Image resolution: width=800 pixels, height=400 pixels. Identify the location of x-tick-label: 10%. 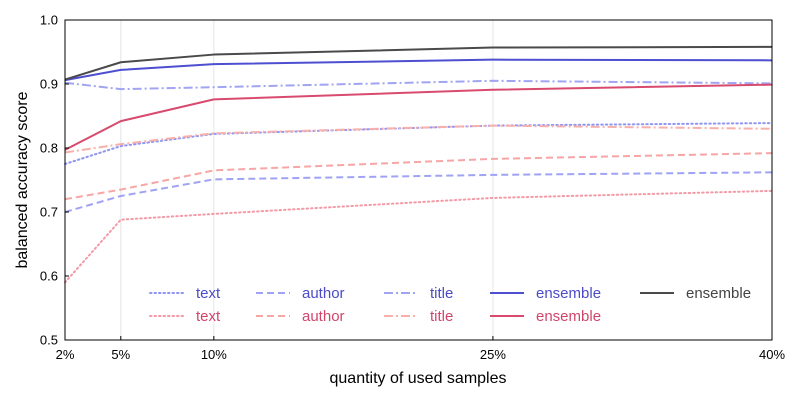
(214, 354).